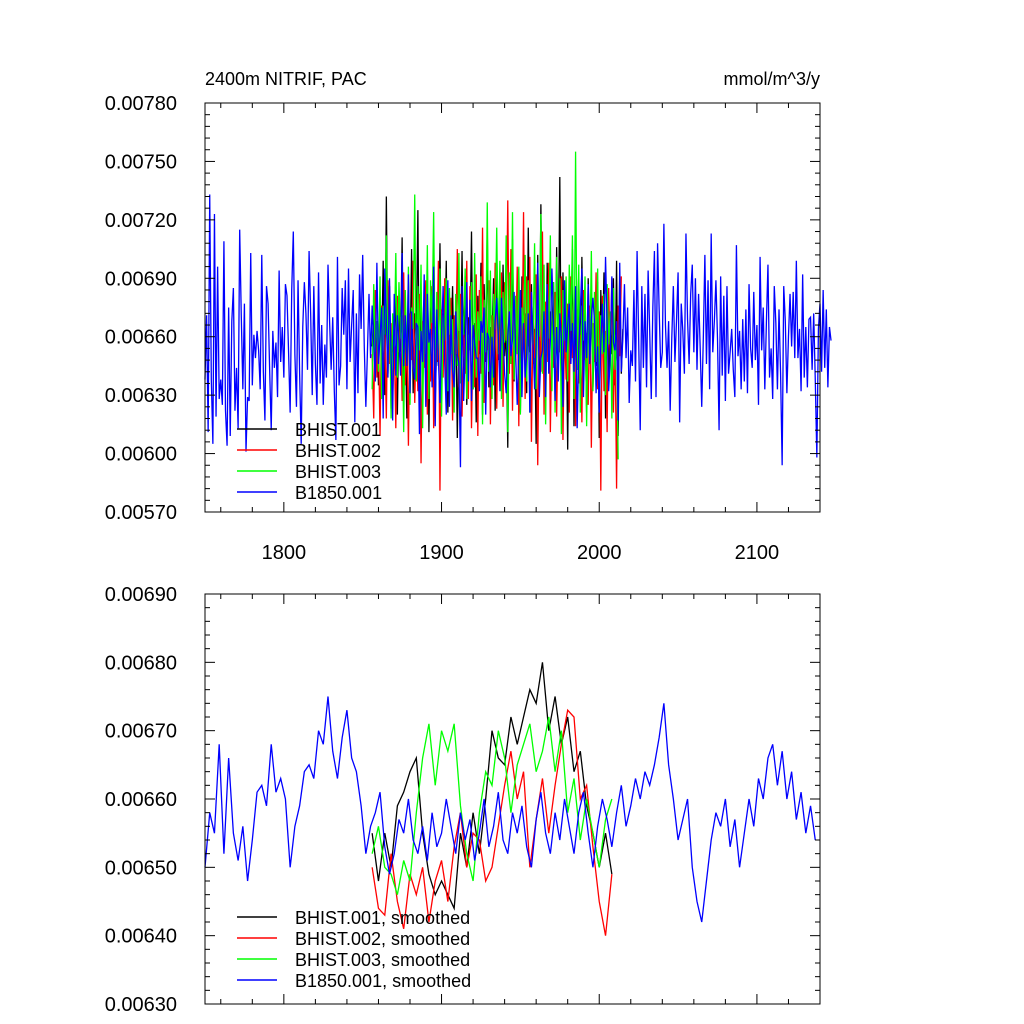  Describe the element at coordinates (338, 493) in the screenshot. I see `legend-label: B1850.001` at that location.